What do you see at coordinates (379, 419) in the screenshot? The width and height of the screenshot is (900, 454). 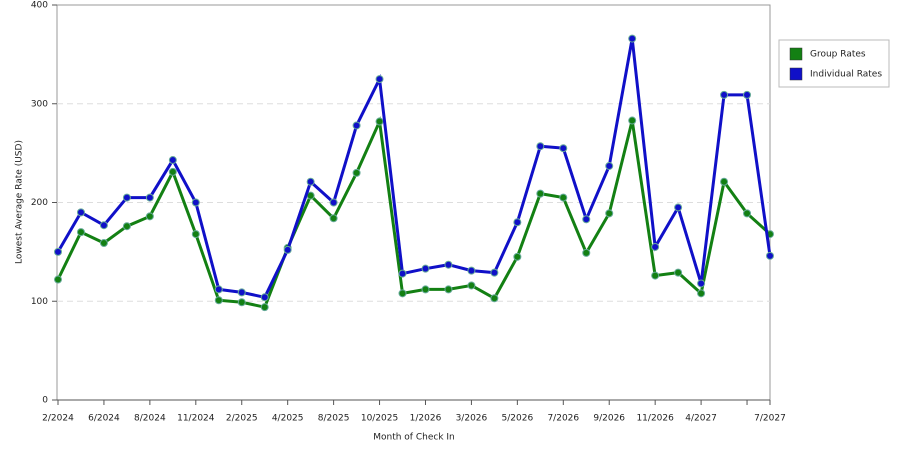 I see `x-tick-label: 10/2025` at bounding box center [379, 419].